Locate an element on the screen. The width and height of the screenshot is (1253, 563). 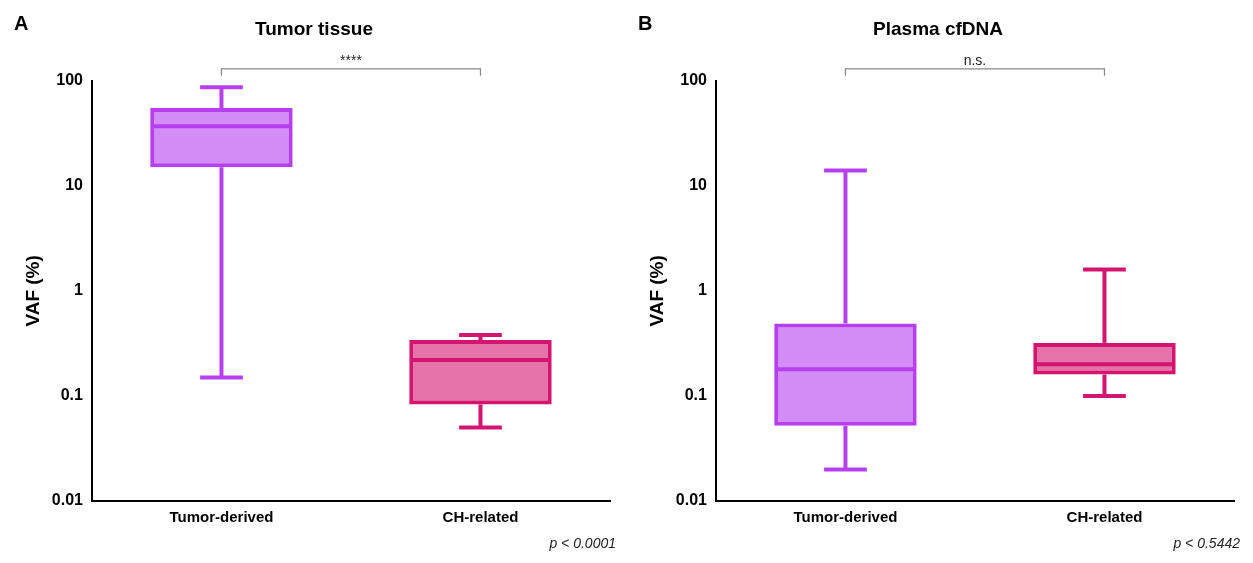
text: p < 0.5442 is located at coordinates (1206, 542).